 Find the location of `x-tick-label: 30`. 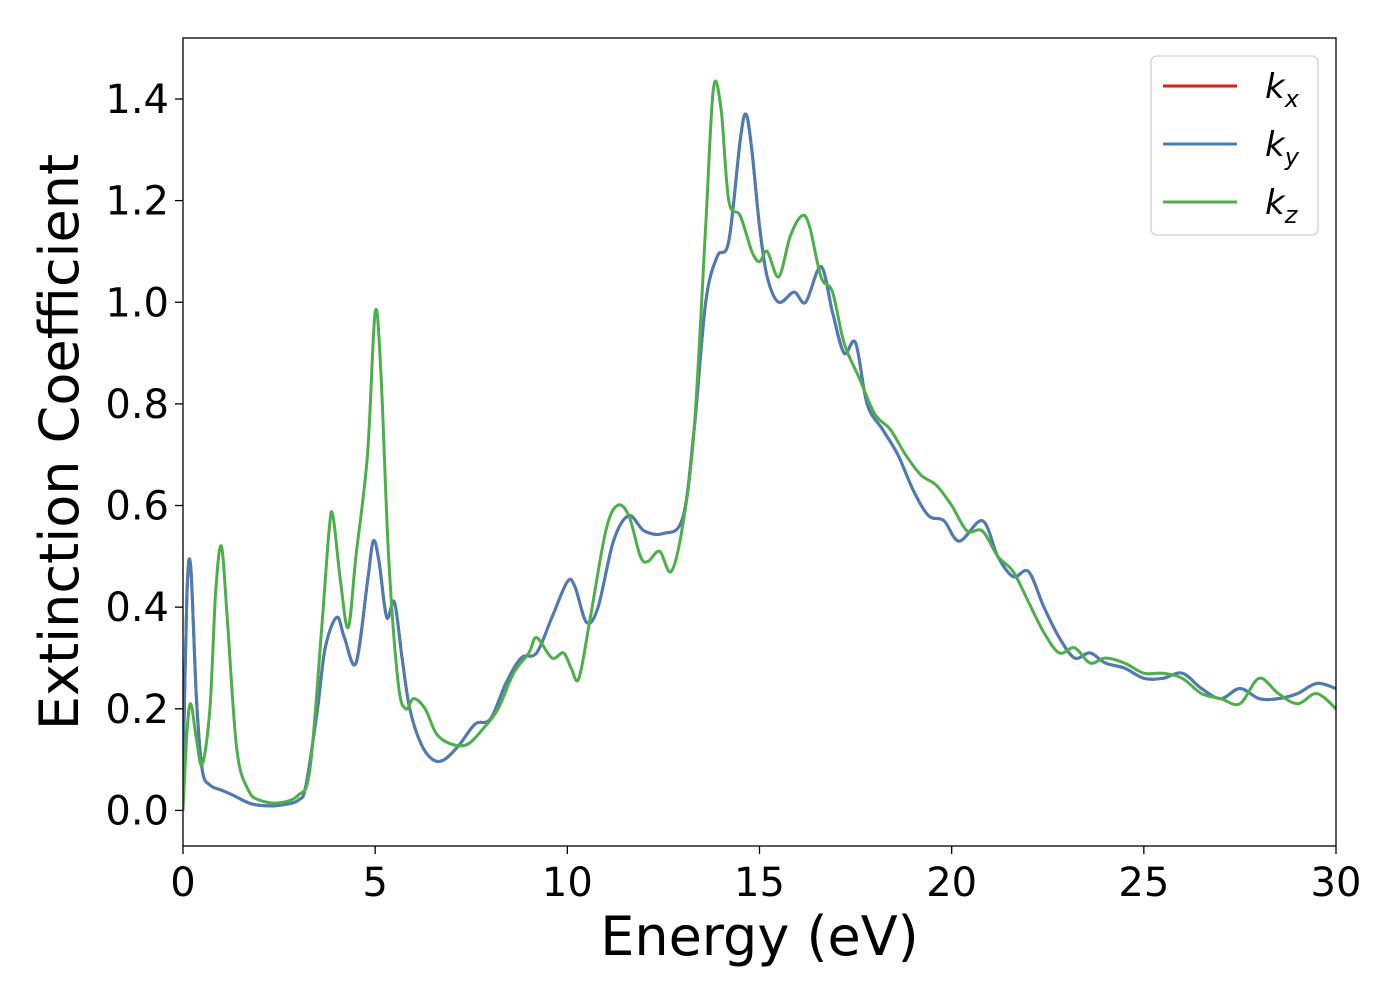

x-tick-label: 30 is located at coordinates (1336, 883).